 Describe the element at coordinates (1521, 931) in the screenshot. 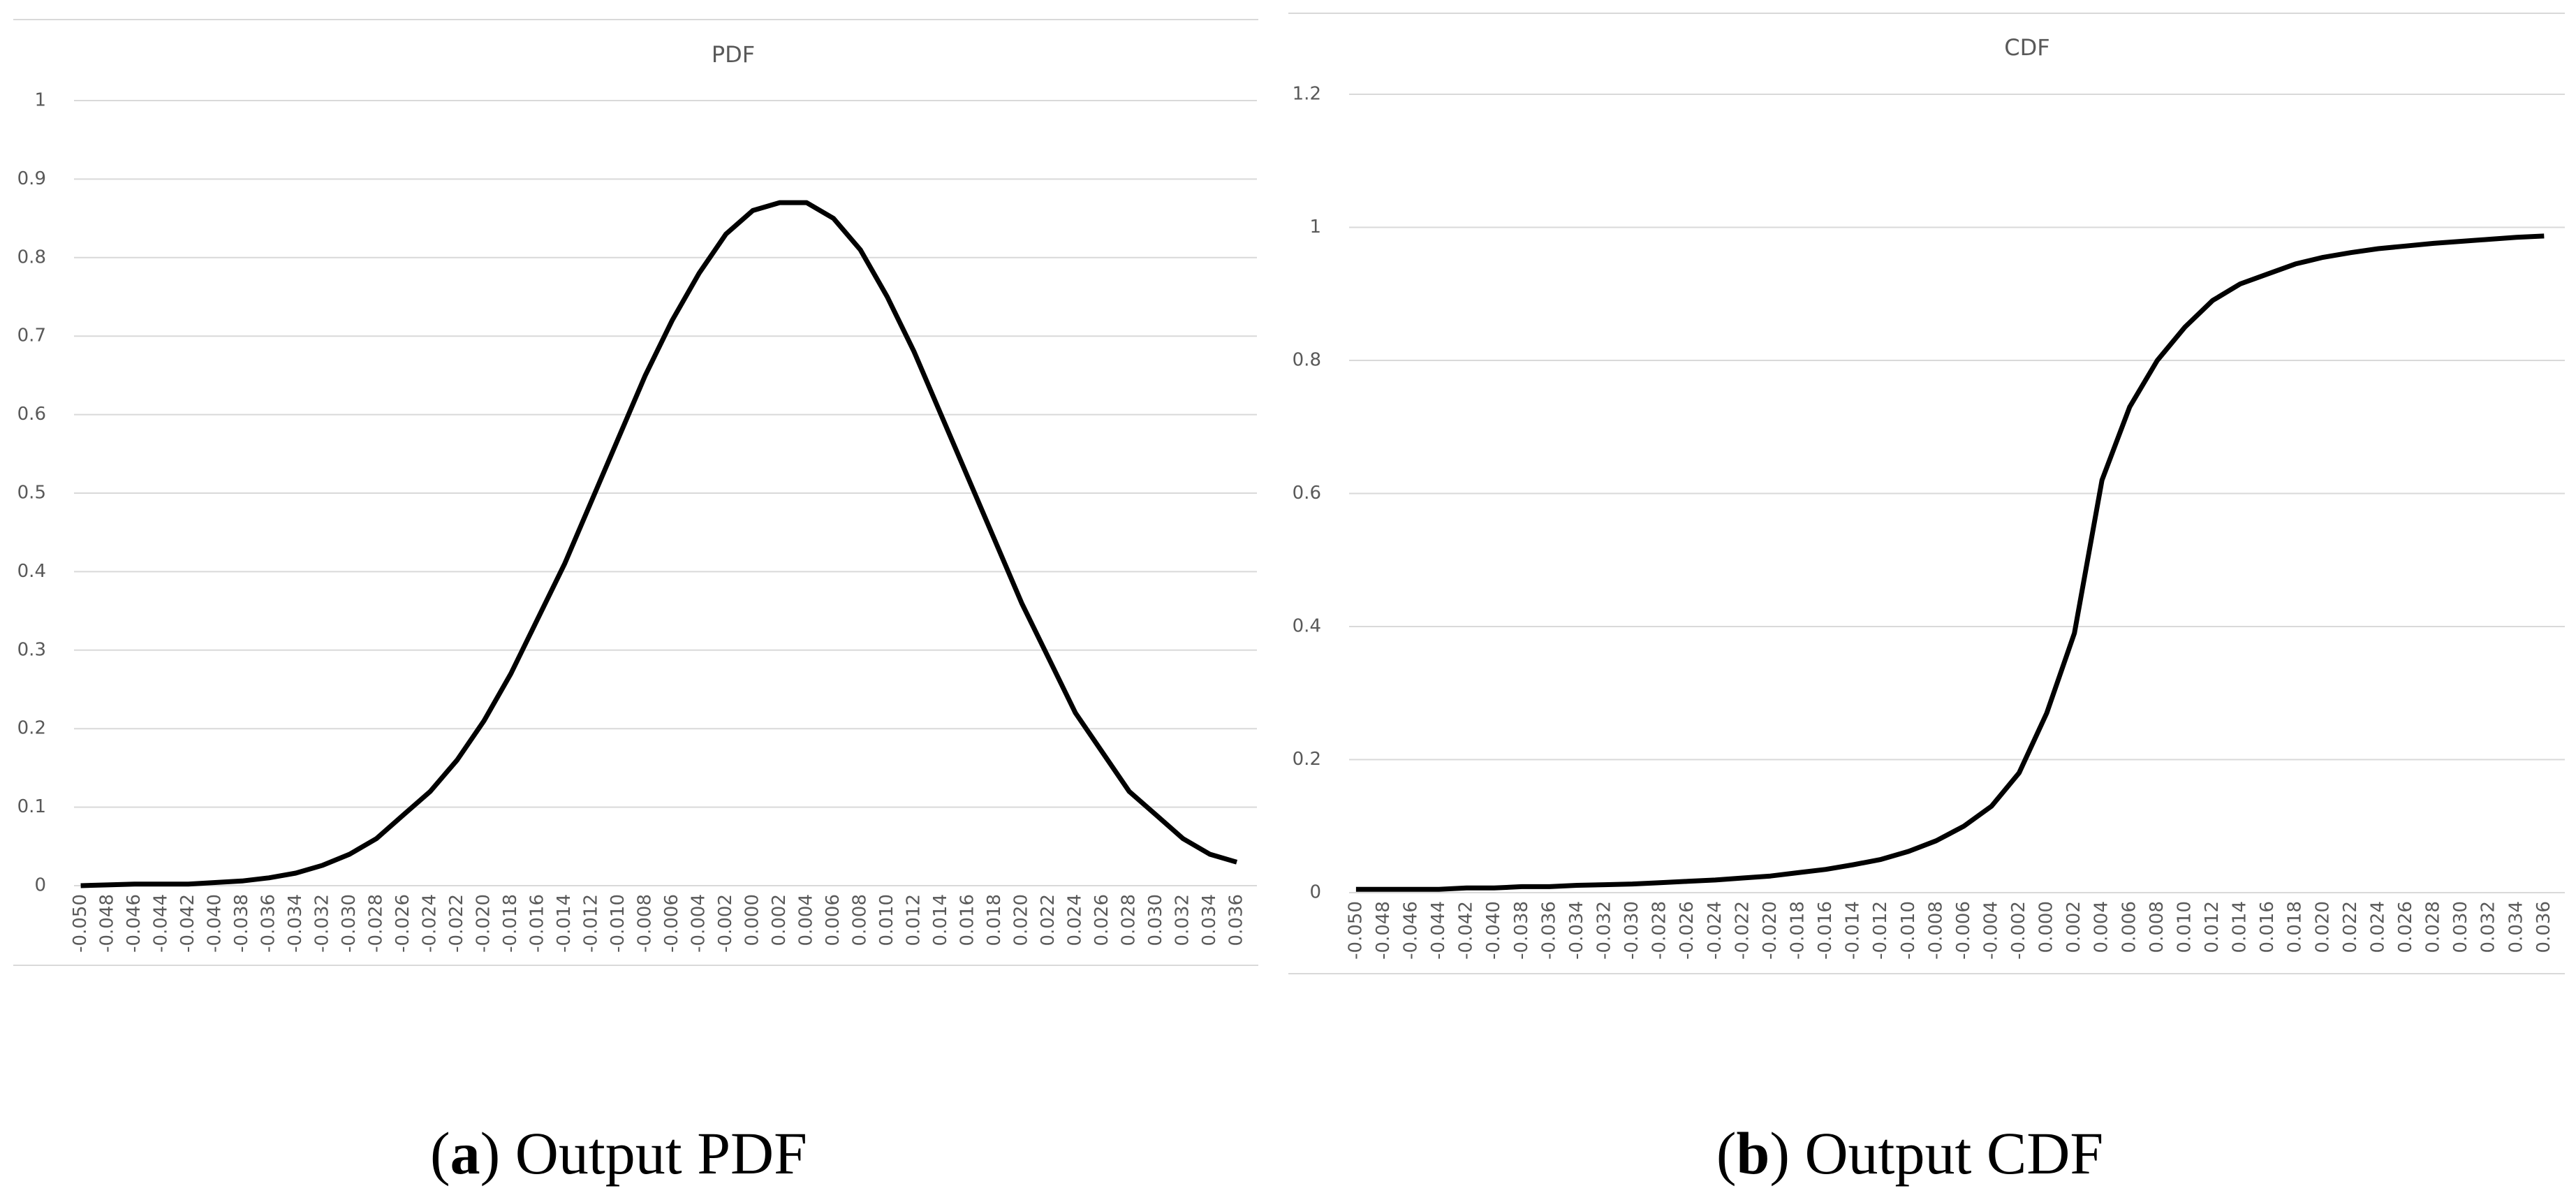

I see `x-tick-label: -0.038` at that location.